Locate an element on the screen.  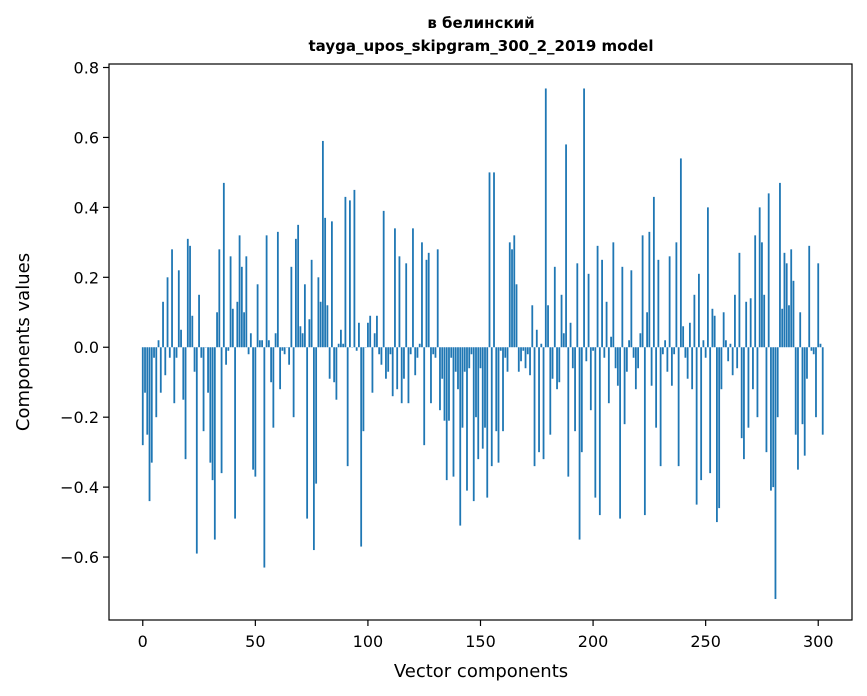
x-tick-label: 300 is located at coordinates (818, 641).